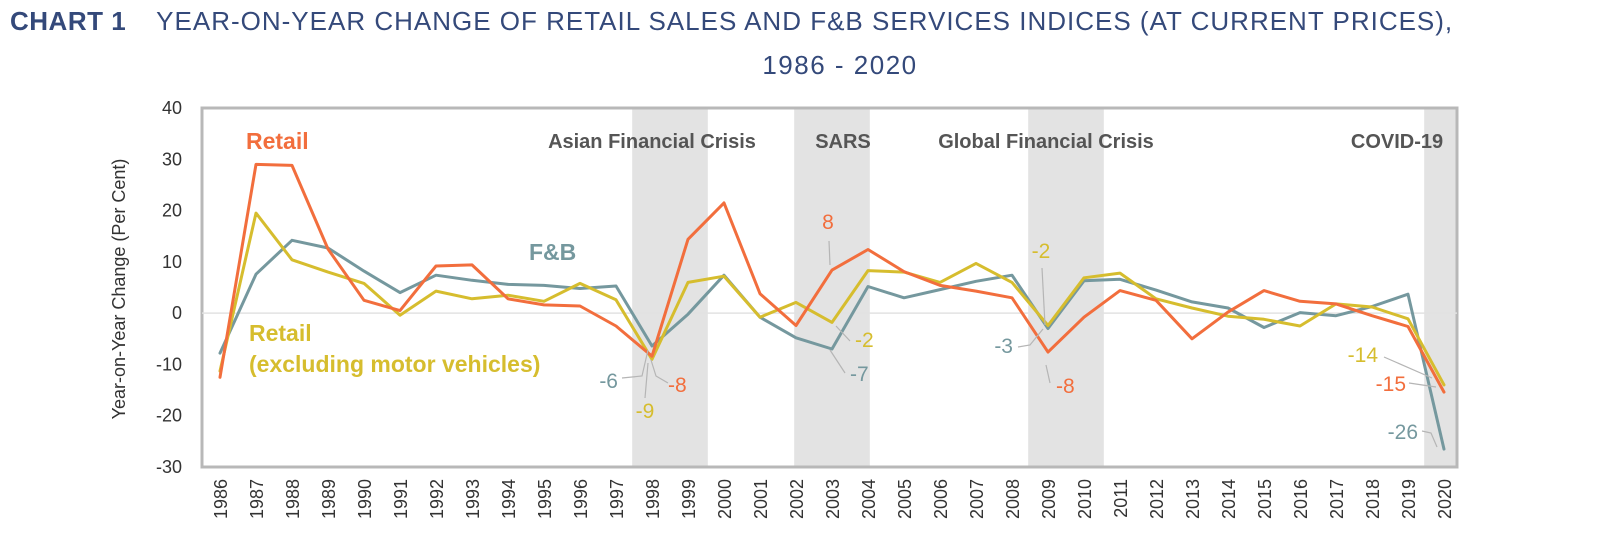 The width and height of the screenshot is (1600, 555). What do you see at coordinates (169, 364) in the screenshot?
I see `y-tick-label: -10` at bounding box center [169, 364].